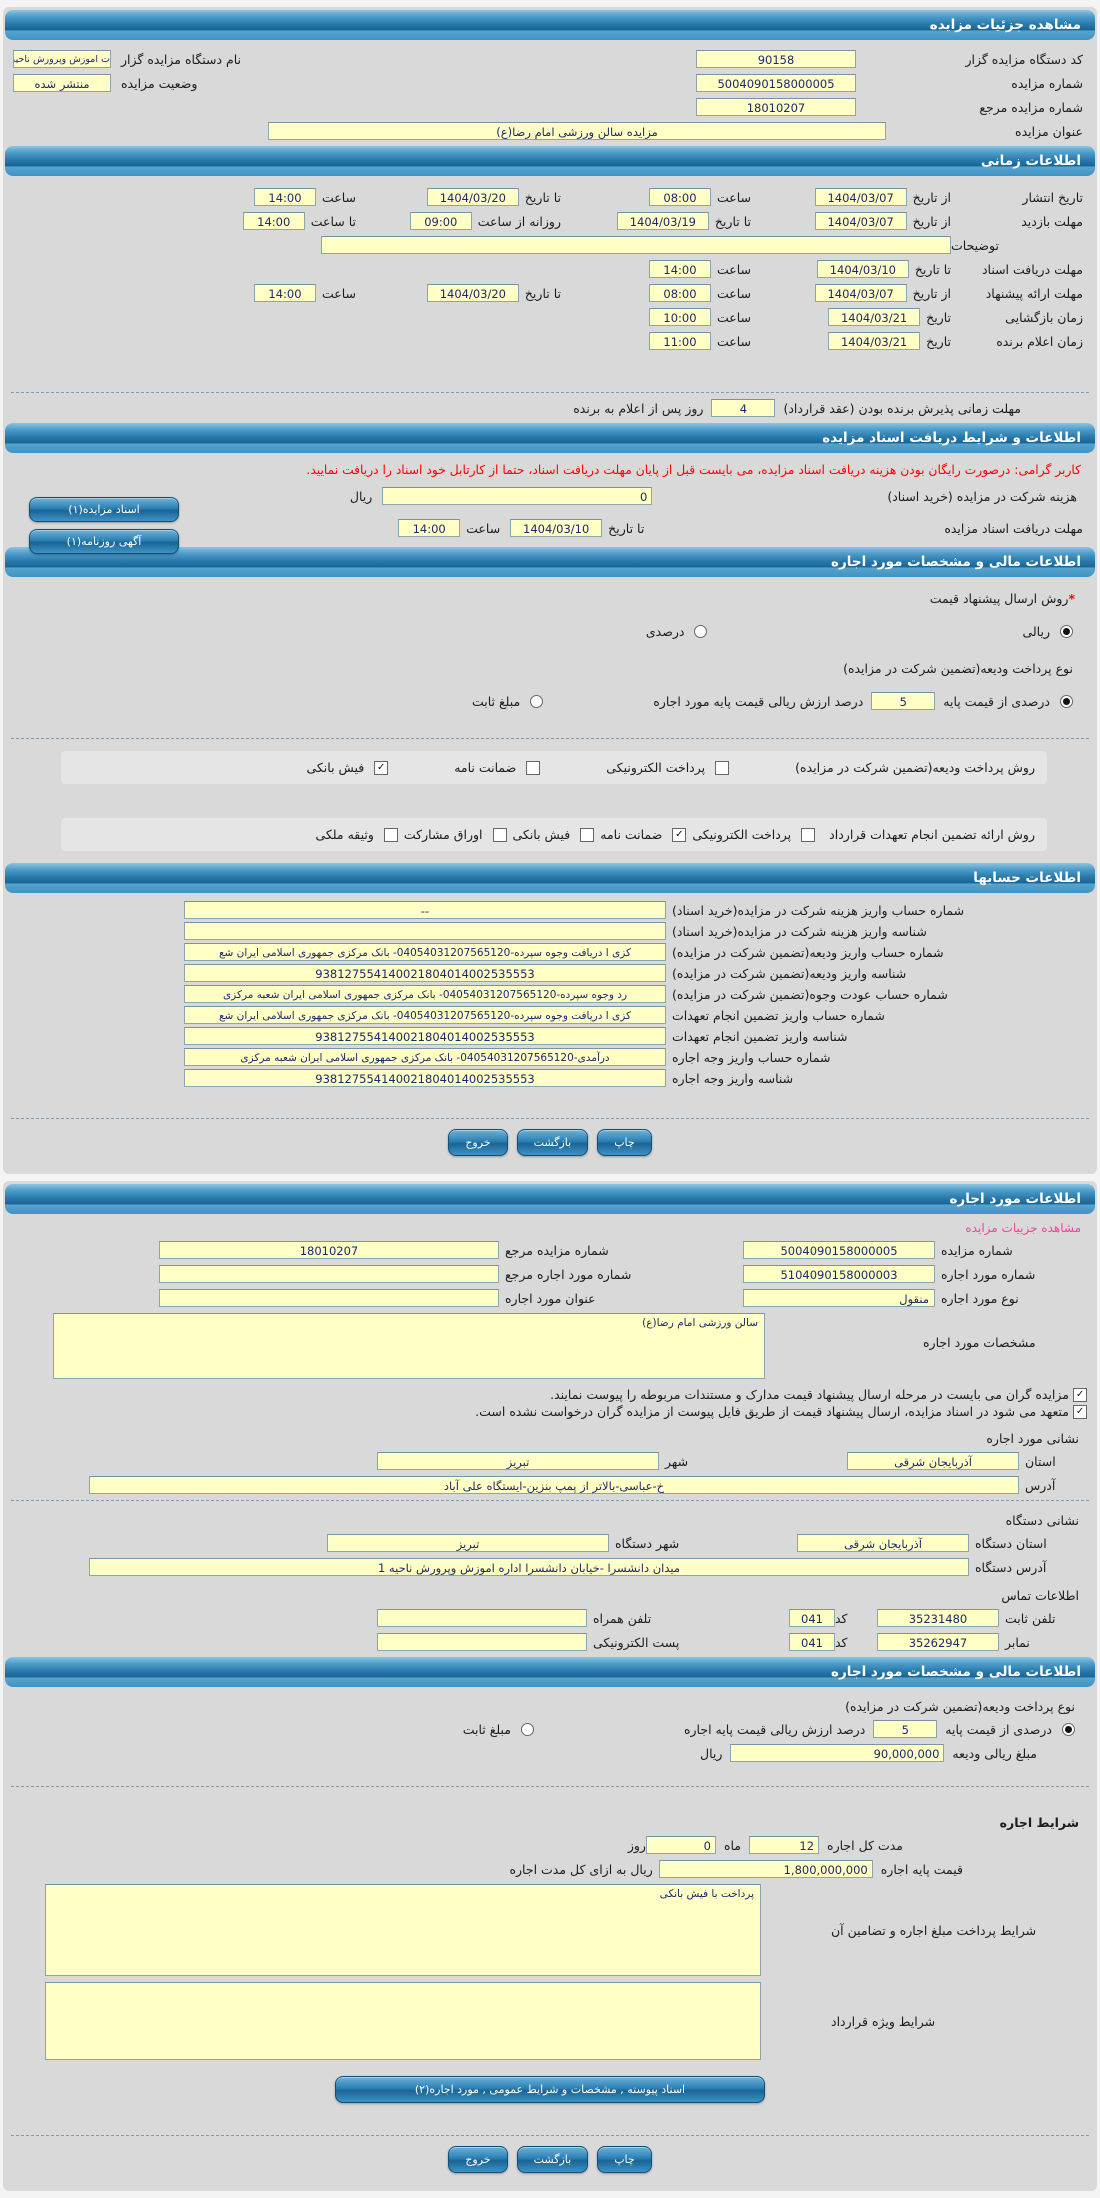 This screenshot has width=1100, height=2198. What do you see at coordinates (905, 1729) in the screenshot?
I see `item-deposit-percent-field: 5` at bounding box center [905, 1729].